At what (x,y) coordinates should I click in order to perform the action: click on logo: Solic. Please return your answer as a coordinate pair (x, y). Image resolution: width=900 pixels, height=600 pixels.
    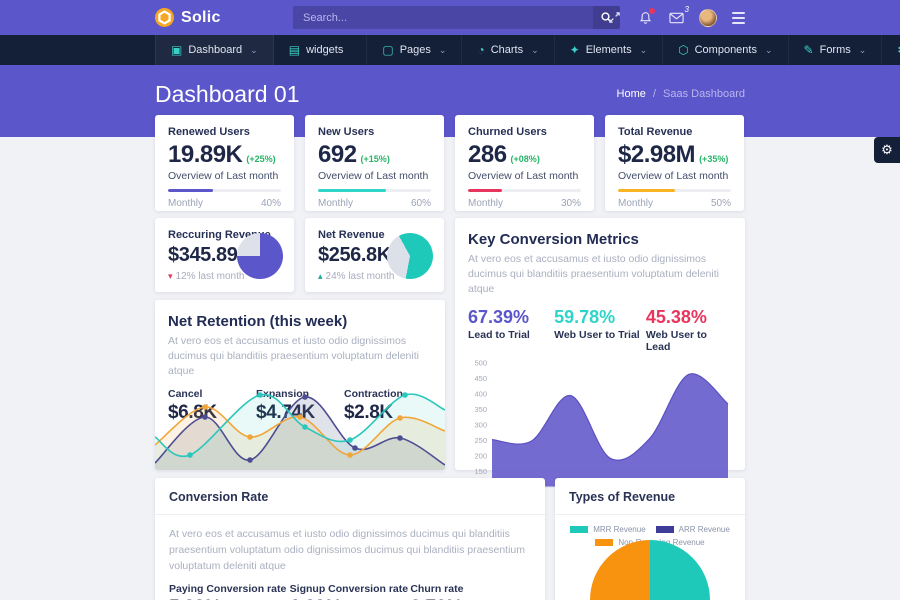
    Looking at the image, I should click on (188, 17).